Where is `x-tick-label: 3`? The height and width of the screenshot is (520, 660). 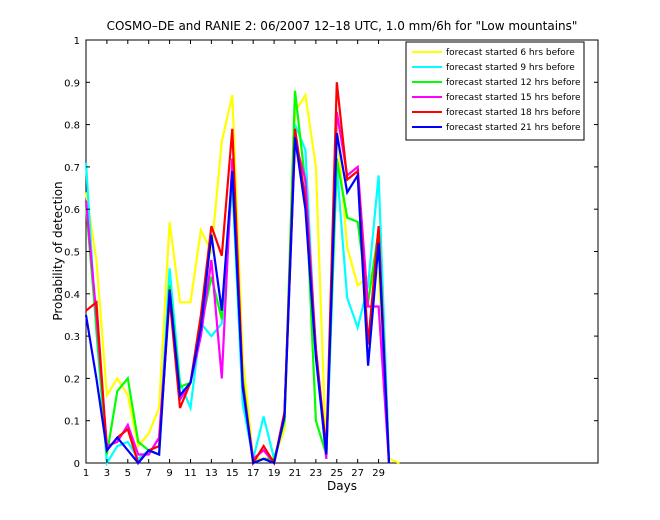
x-tick-label: 3 is located at coordinates (107, 473).